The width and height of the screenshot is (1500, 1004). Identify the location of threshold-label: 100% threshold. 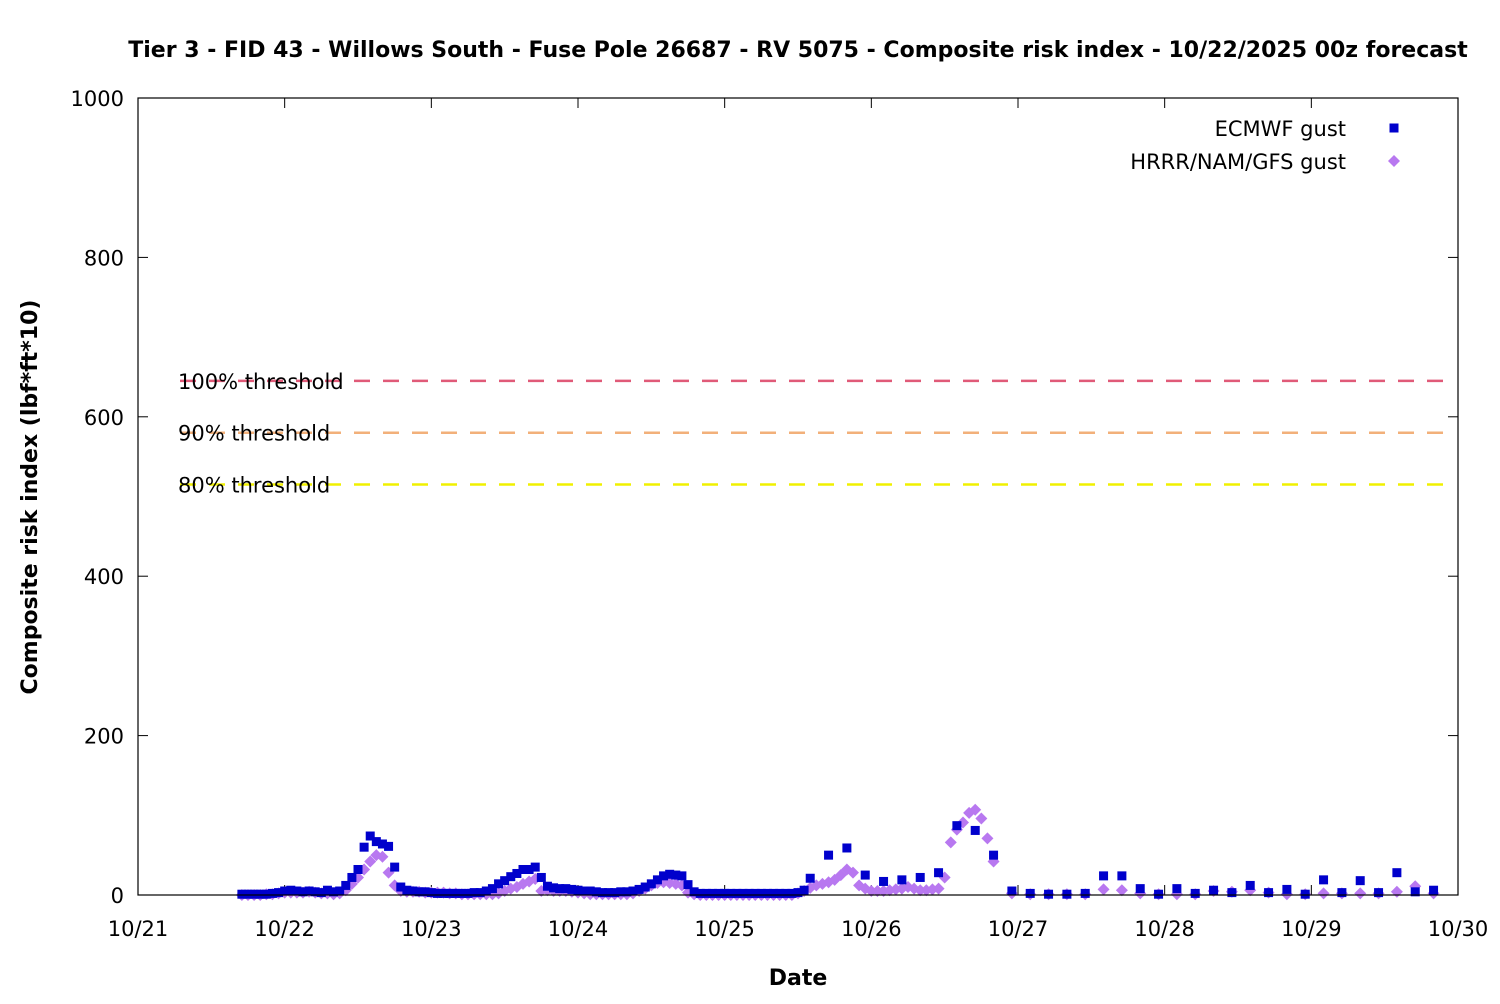
(261, 382).